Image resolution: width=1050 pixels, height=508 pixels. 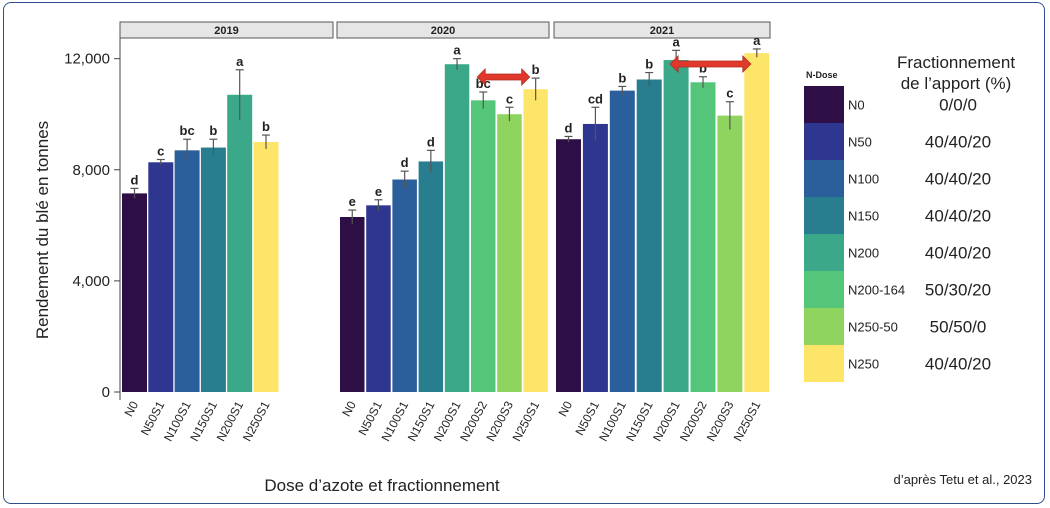 I want to click on y-tick-label: 0, so click(x=106, y=392).